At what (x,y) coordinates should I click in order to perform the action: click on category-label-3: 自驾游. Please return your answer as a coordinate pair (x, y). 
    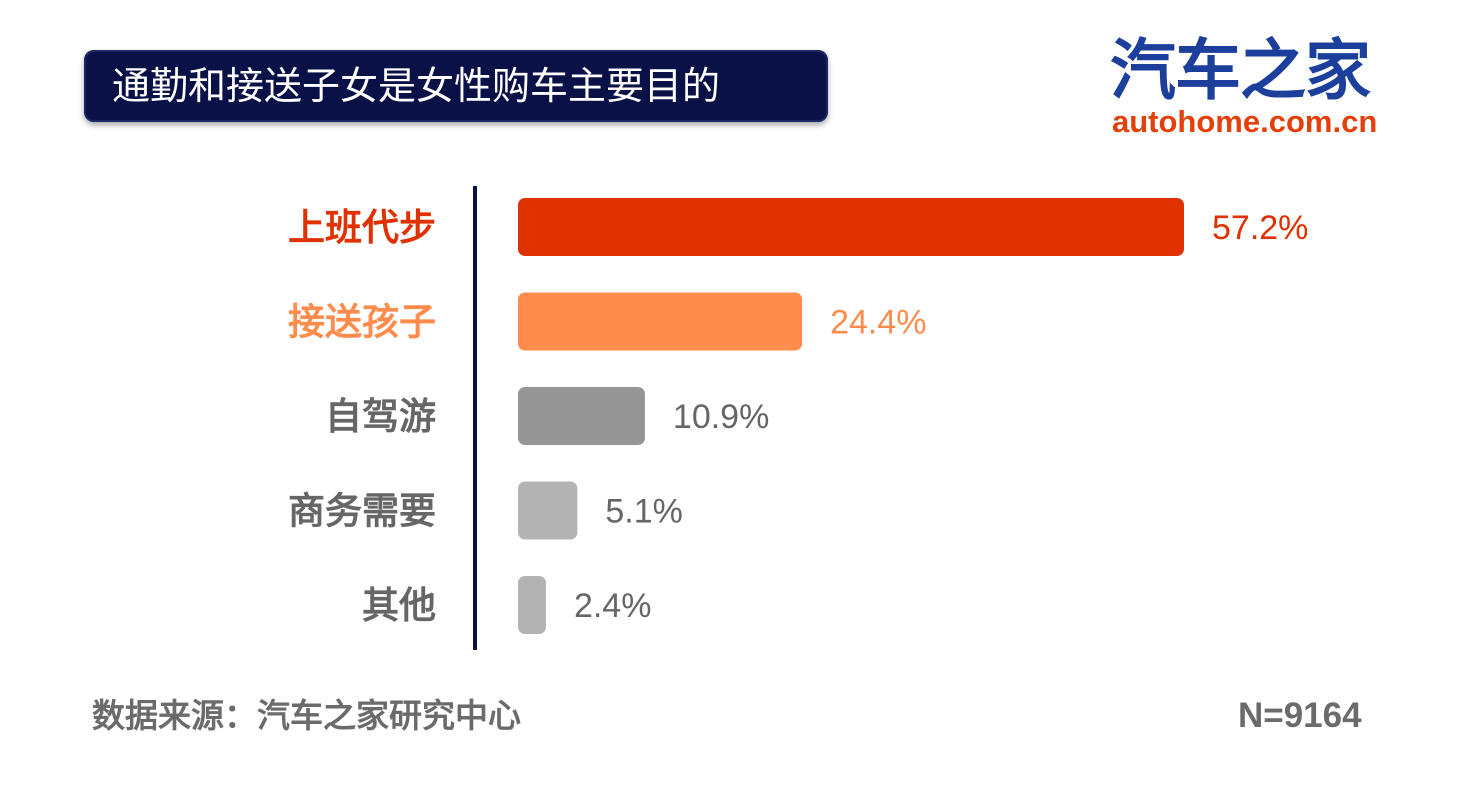
    Looking at the image, I should click on (380, 416).